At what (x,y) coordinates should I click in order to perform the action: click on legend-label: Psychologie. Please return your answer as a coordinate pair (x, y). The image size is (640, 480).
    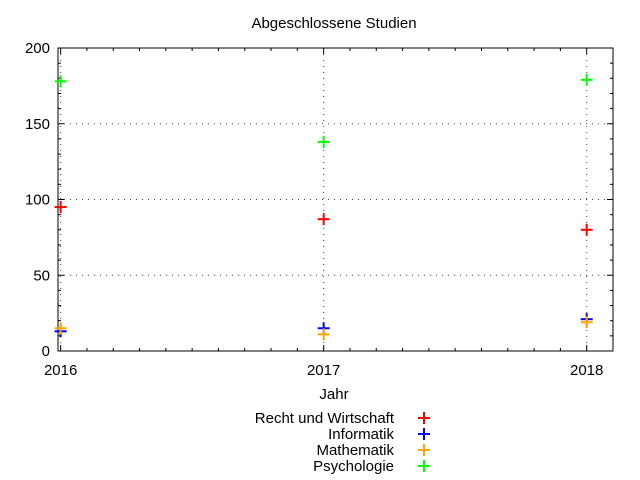
    Looking at the image, I should click on (353, 466).